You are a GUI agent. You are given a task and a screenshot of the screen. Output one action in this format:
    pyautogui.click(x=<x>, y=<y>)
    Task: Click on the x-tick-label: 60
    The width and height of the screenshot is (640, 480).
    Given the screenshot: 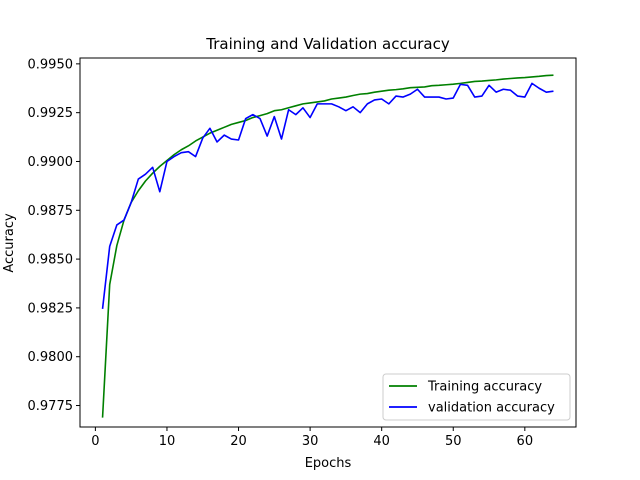 What is the action you would take?
    pyautogui.click(x=525, y=441)
    